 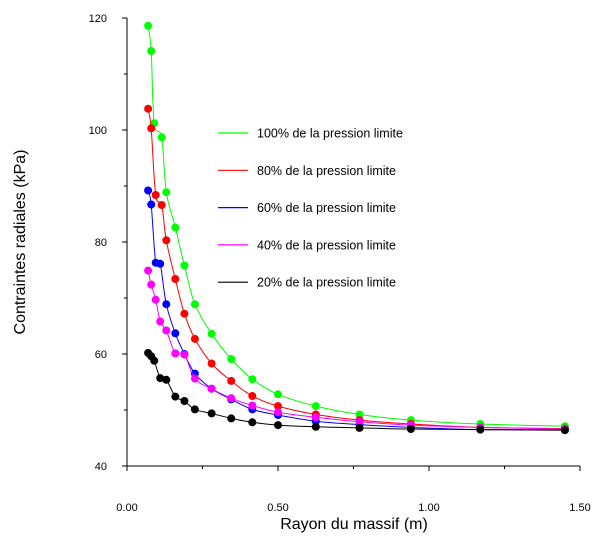 I want to click on x-tick-label: 0.00, so click(x=126, y=508).